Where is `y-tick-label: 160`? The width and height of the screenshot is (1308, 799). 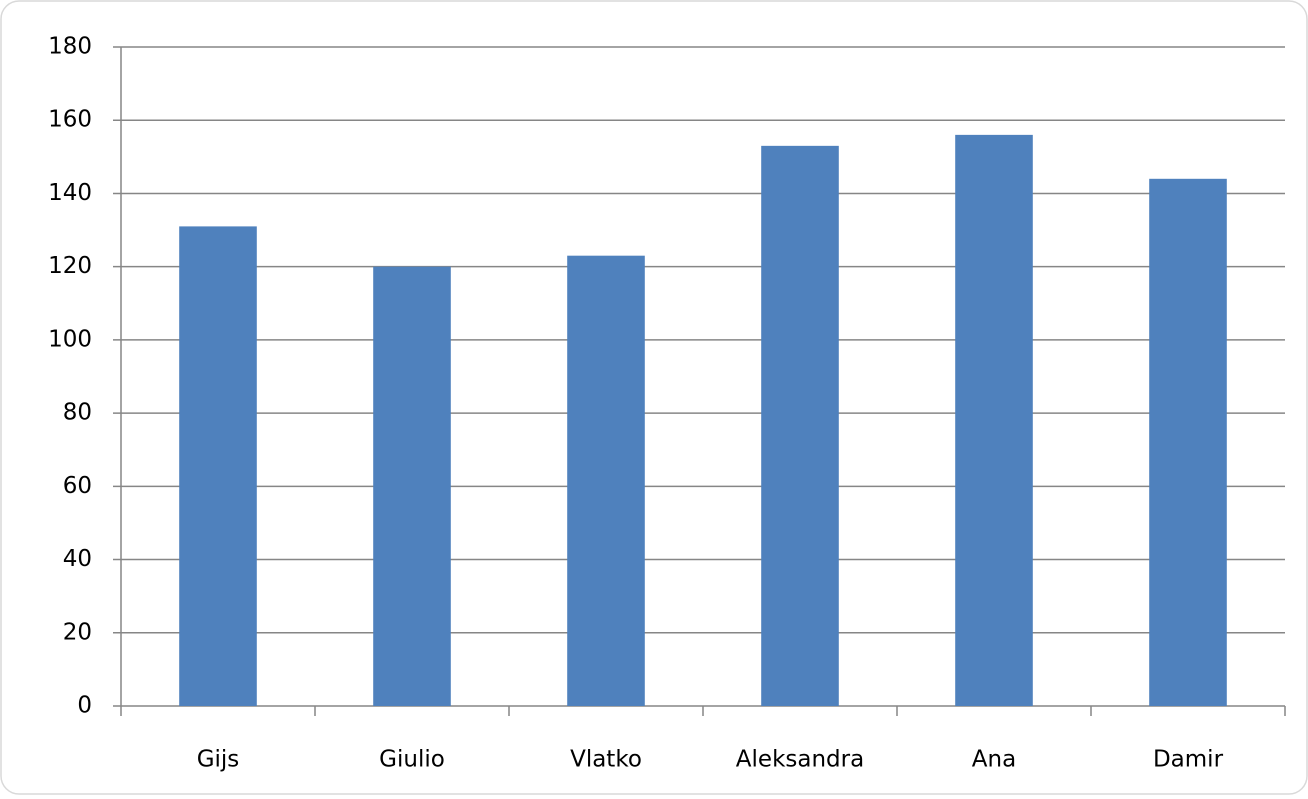
y-tick-label: 160 is located at coordinates (70, 120).